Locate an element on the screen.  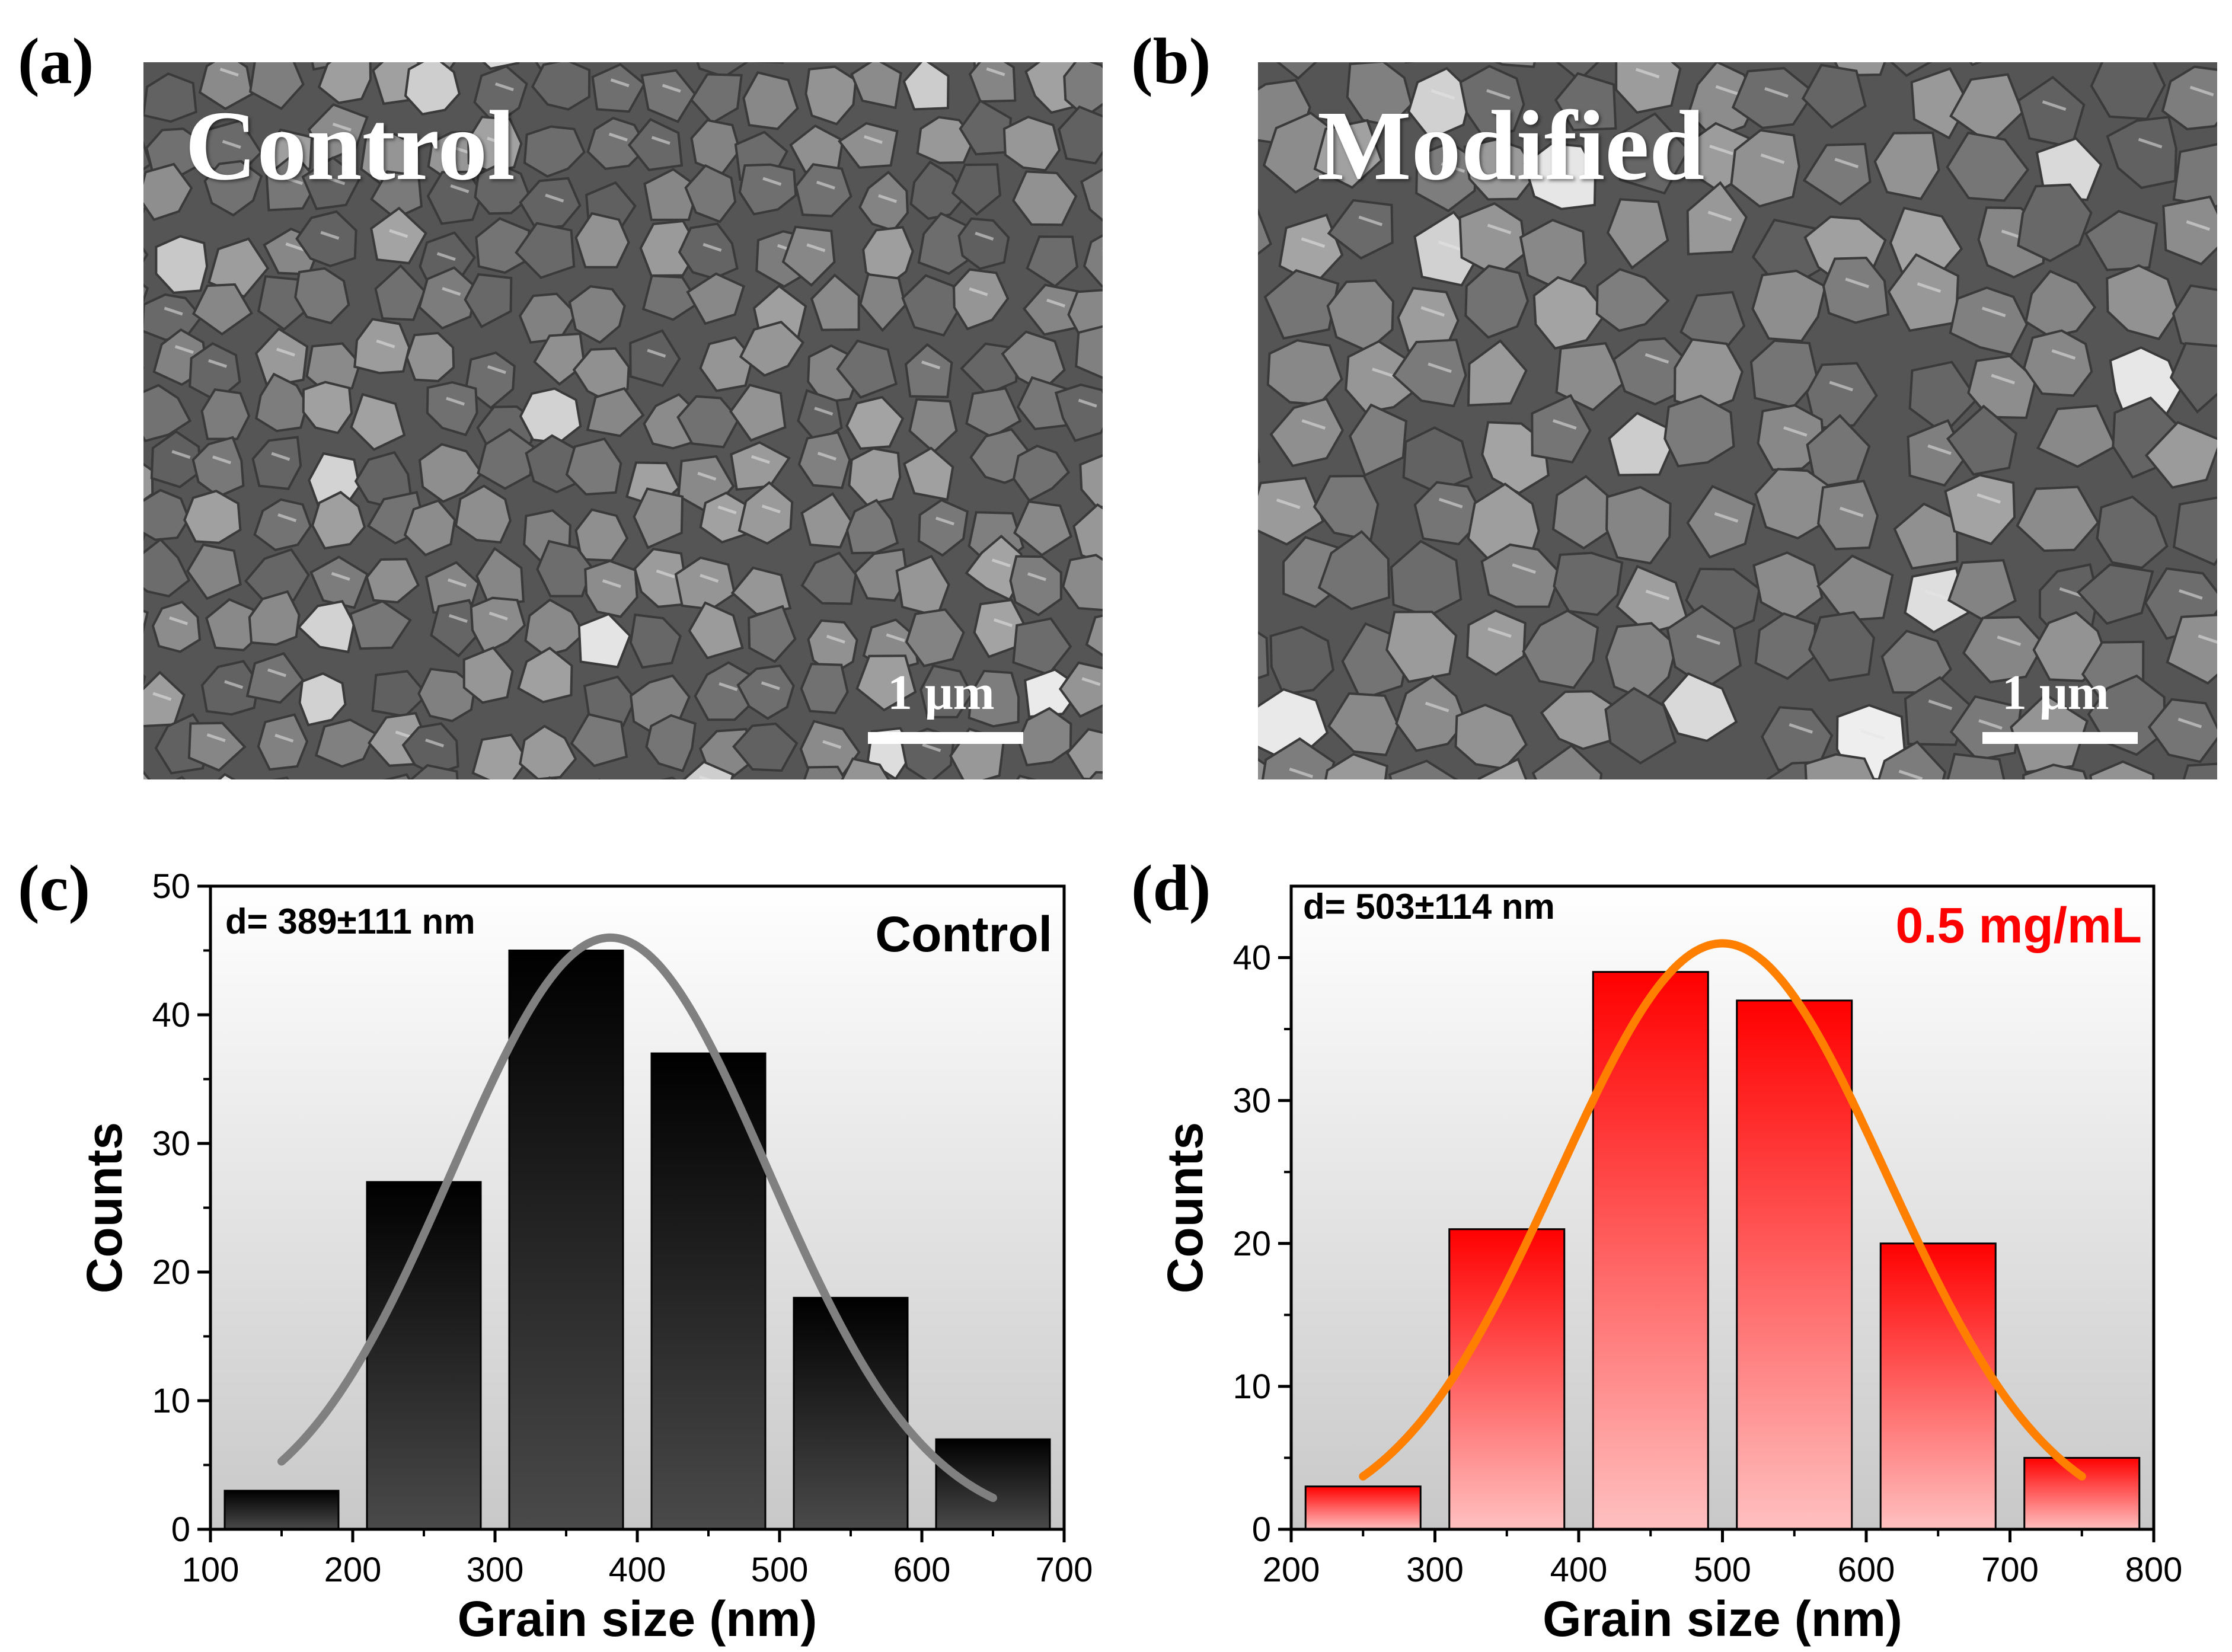
panel-label-c: (c) is located at coordinates (54, 888).